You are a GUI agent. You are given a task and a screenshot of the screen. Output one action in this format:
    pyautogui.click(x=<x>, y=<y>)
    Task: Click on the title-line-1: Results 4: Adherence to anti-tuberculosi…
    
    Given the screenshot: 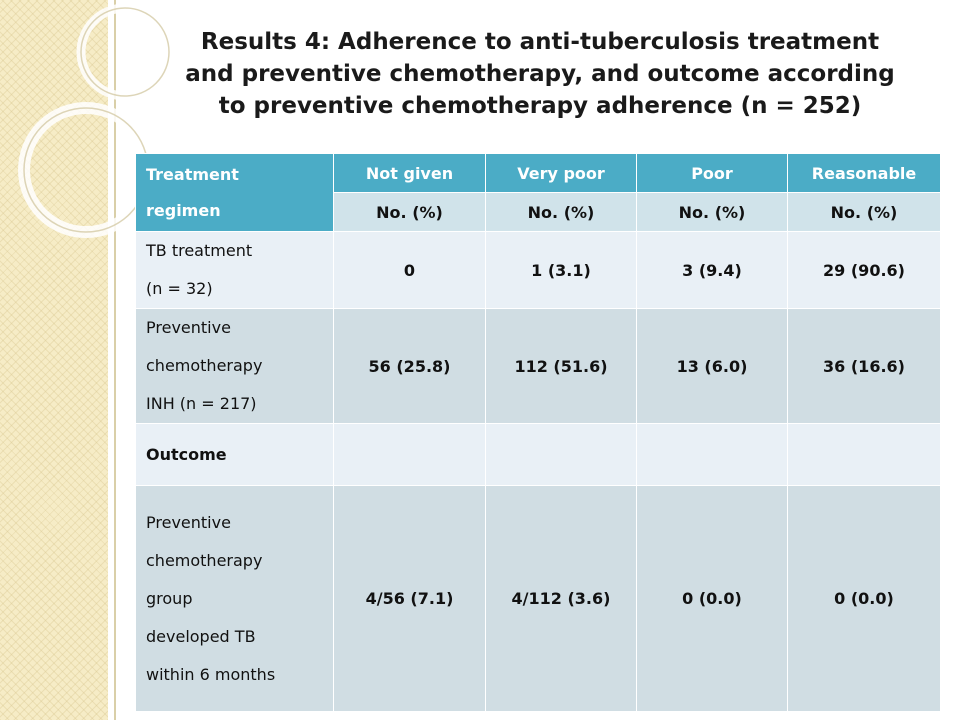 What is the action you would take?
    pyautogui.click(x=540, y=42)
    